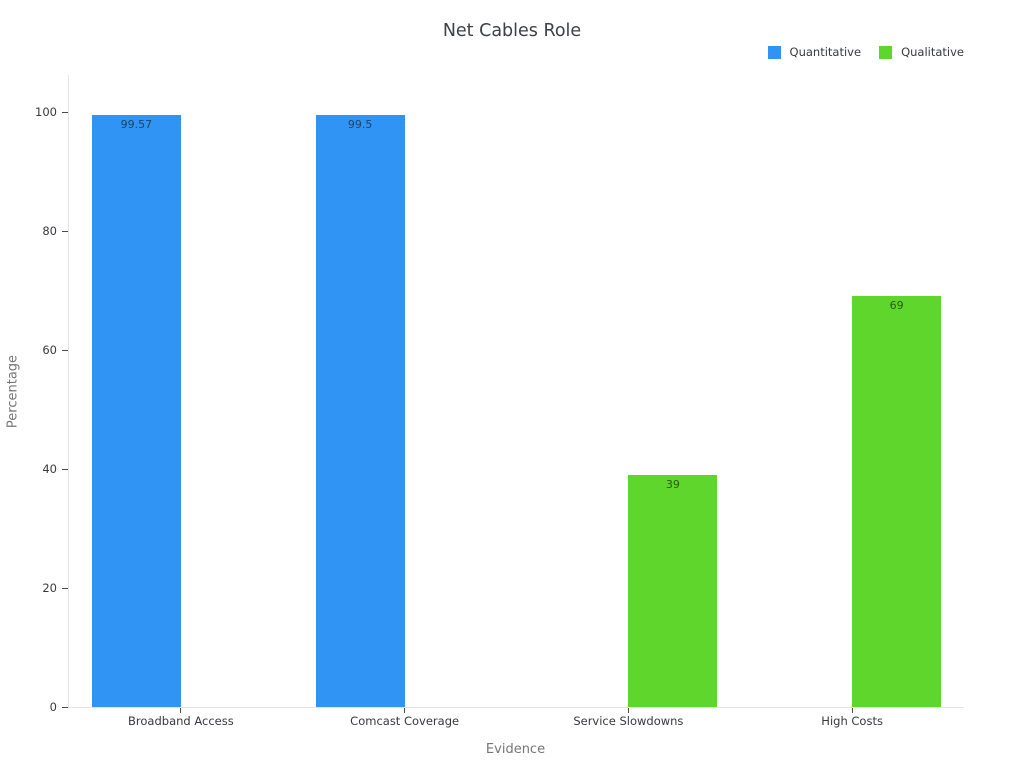 This screenshot has width=1024, height=768. What do you see at coordinates (896, 306) in the screenshot?
I see `bar-value-label: 69` at bounding box center [896, 306].